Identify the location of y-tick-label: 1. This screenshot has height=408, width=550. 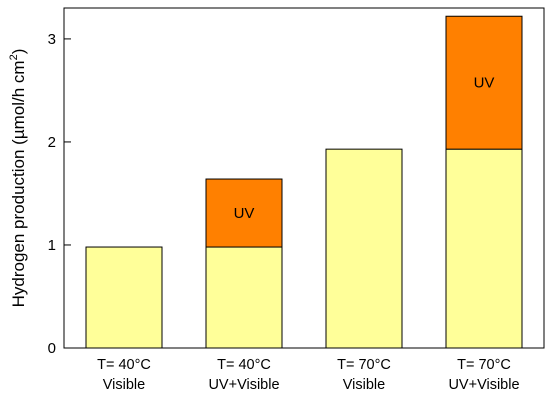
(52, 245).